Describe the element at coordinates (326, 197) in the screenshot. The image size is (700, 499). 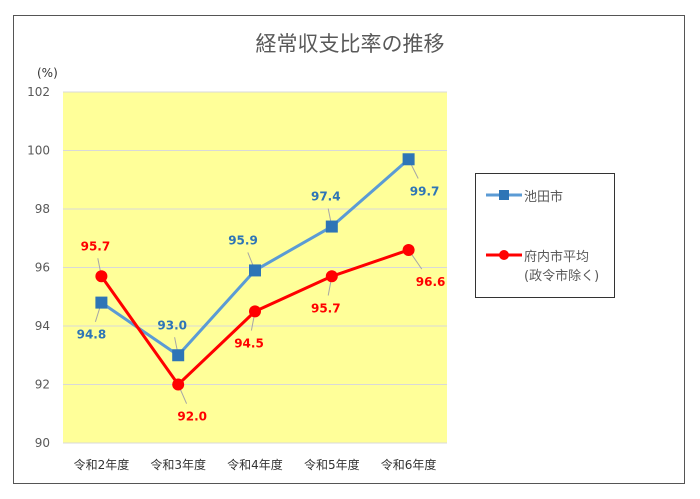
I see `data-label: 97.4` at that location.